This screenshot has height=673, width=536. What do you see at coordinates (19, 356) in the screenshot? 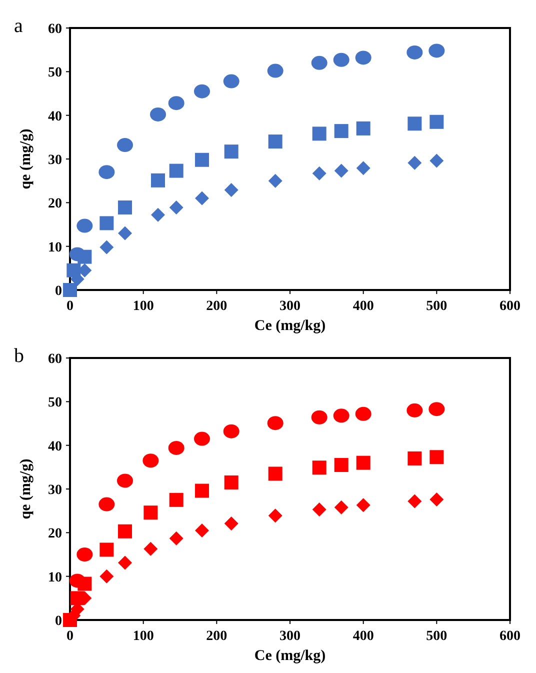
I see `chart-title: b` at bounding box center [19, 356].